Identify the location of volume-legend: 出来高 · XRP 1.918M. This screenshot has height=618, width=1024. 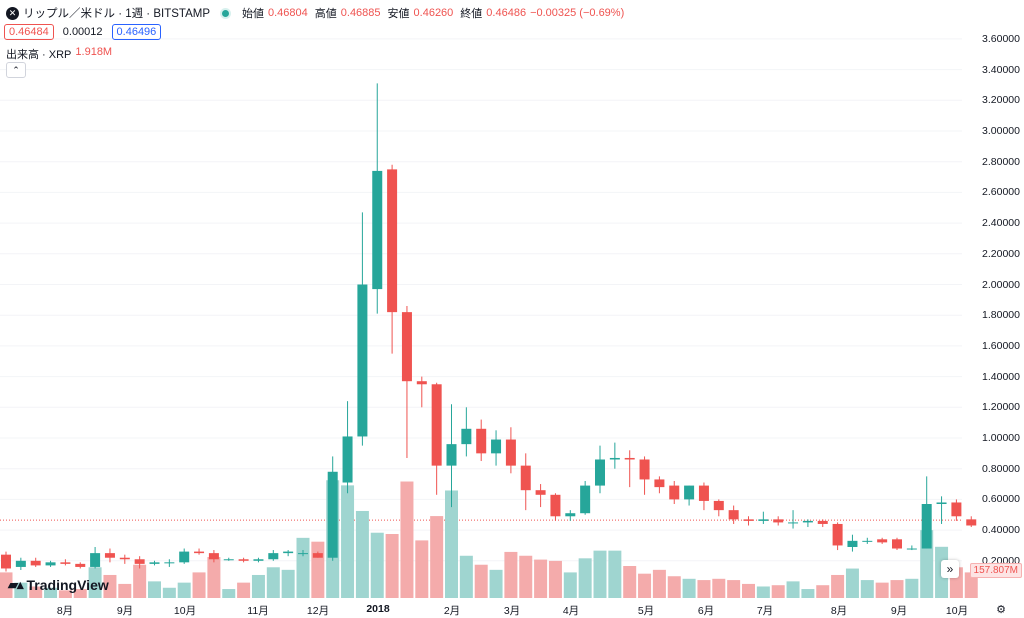
(59, 54).